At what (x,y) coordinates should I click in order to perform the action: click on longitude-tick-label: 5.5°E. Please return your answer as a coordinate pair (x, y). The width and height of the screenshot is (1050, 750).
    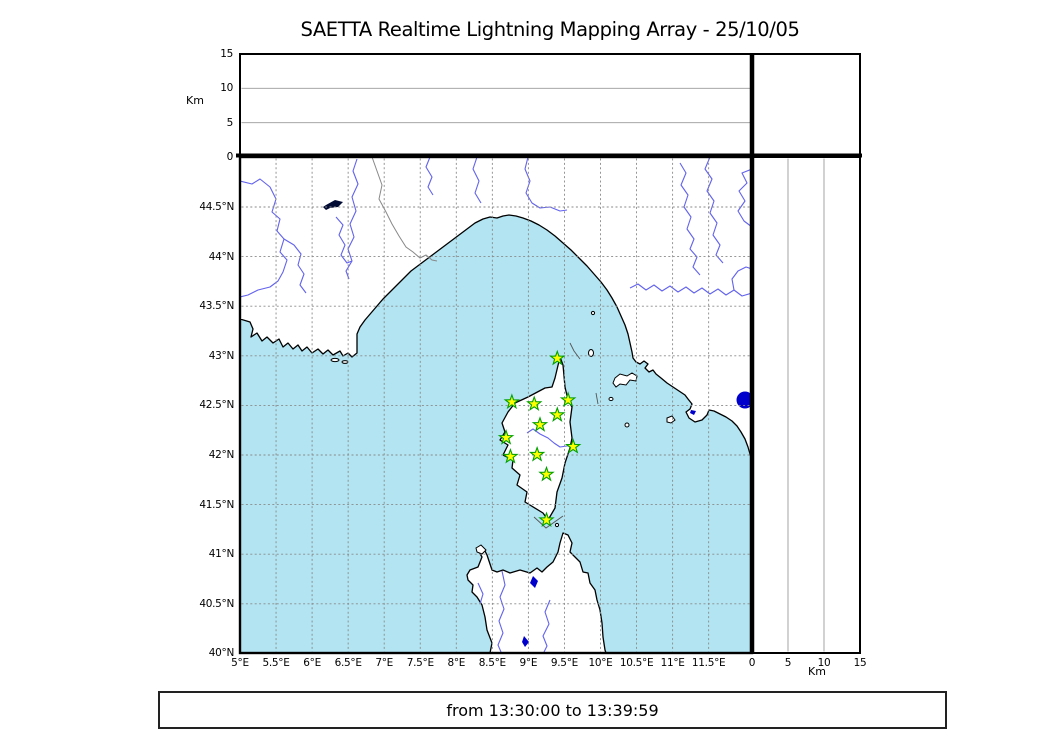
    Looking at the image, I should click on (276, 663).